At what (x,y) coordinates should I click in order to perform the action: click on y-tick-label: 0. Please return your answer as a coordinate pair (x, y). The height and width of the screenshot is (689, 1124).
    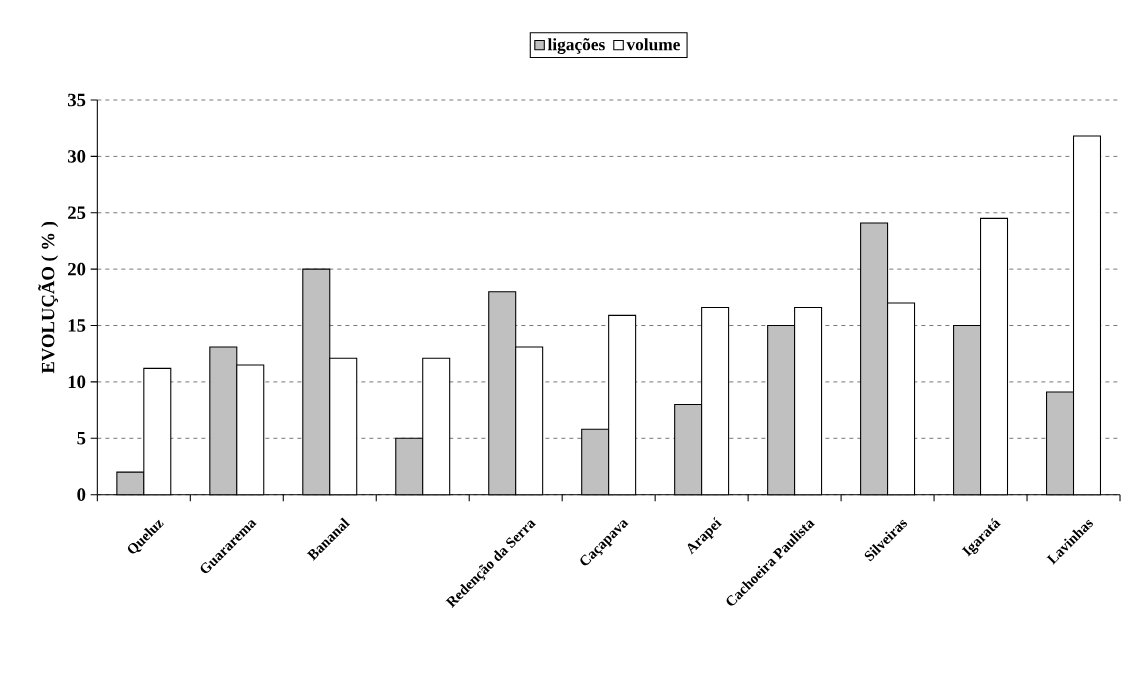
    Looking at the image, I should click on (81, 494).